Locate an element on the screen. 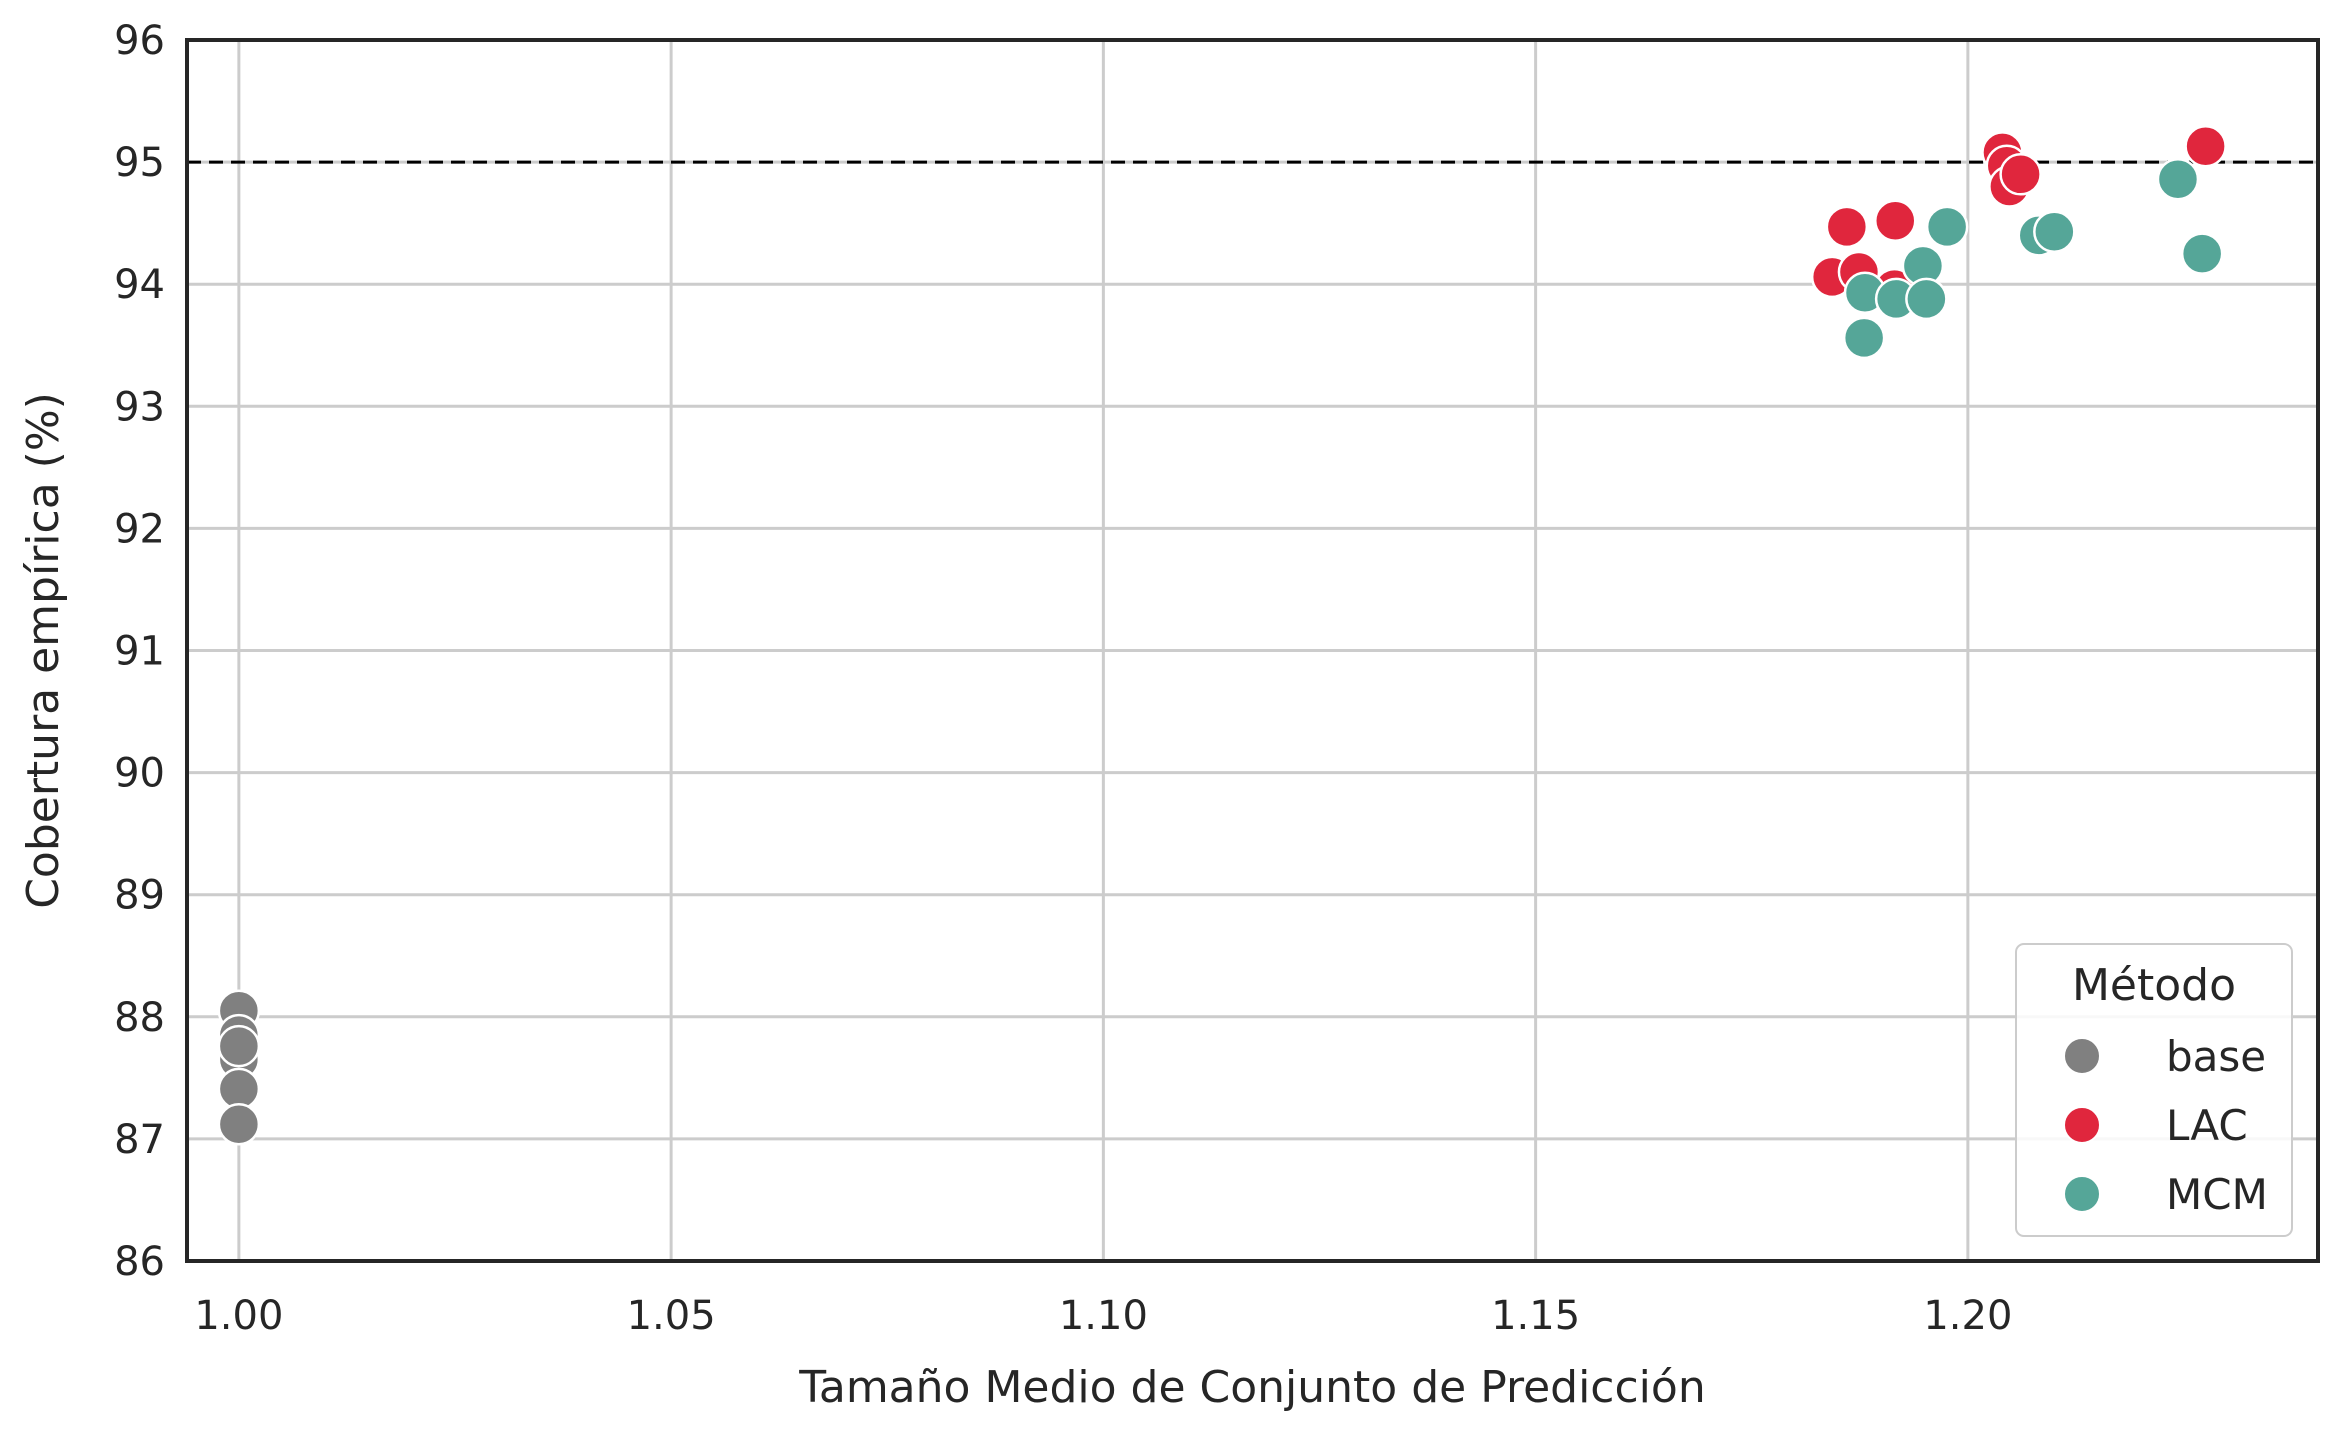 This screenshot has width=2332, height=1430. legend-label-LAC: LAC is located at coordinates (2207, 1125).